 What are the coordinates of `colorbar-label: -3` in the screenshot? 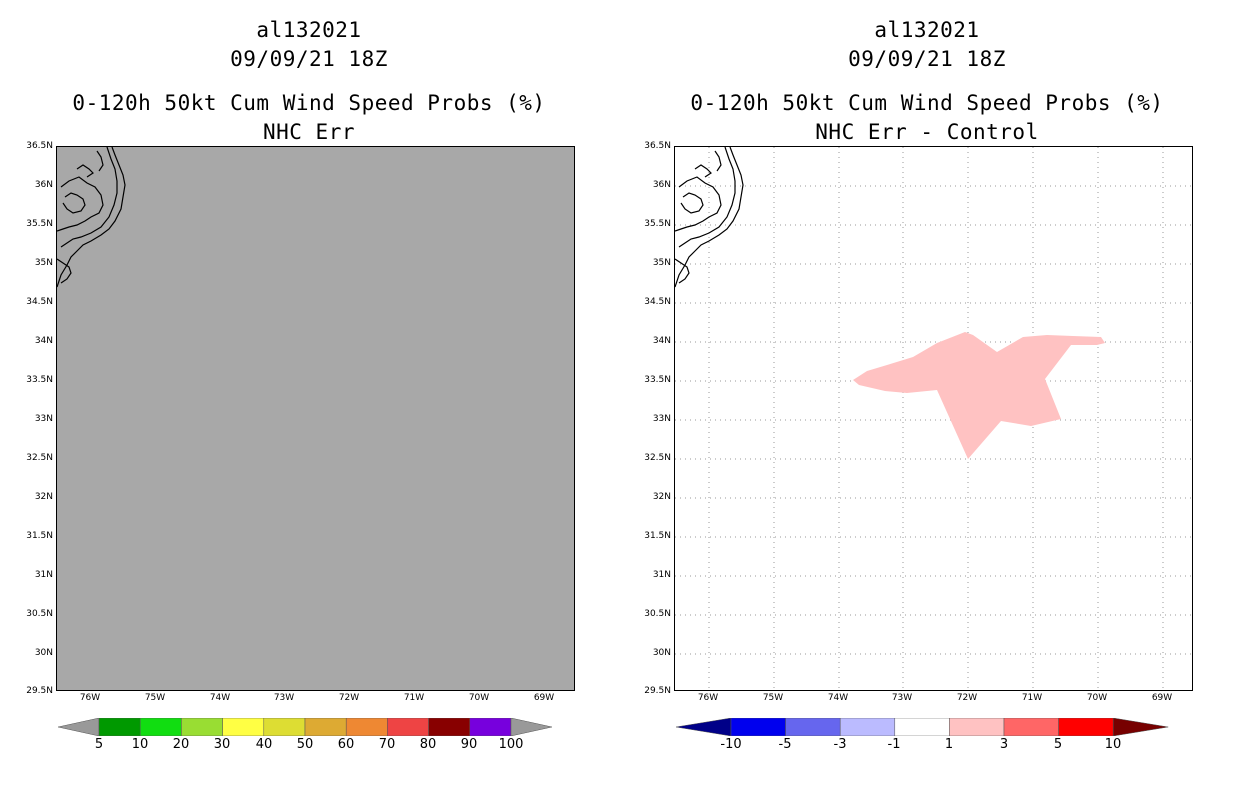 It's located at (840, 744).